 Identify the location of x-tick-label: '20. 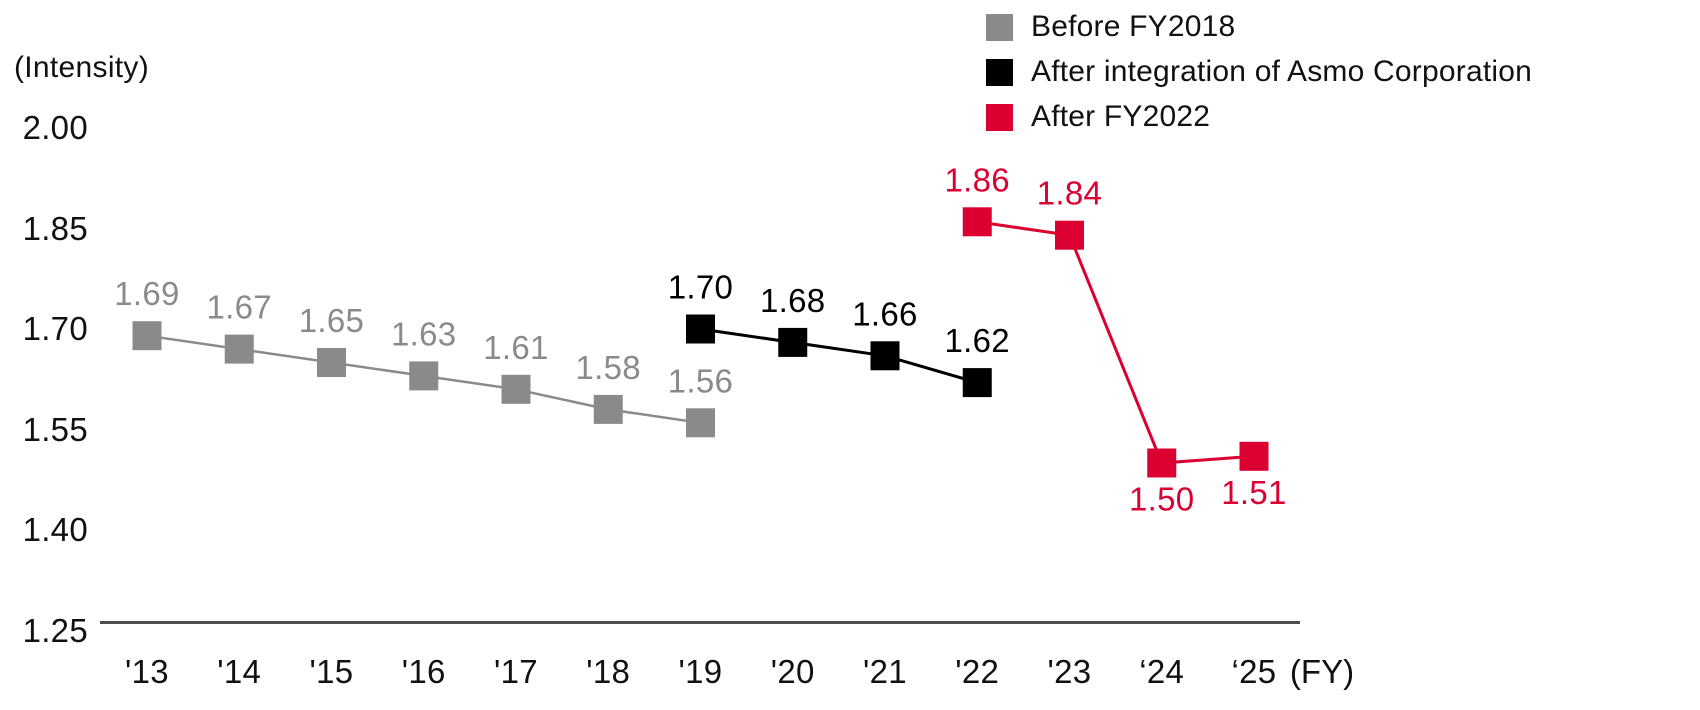
(792, 671).